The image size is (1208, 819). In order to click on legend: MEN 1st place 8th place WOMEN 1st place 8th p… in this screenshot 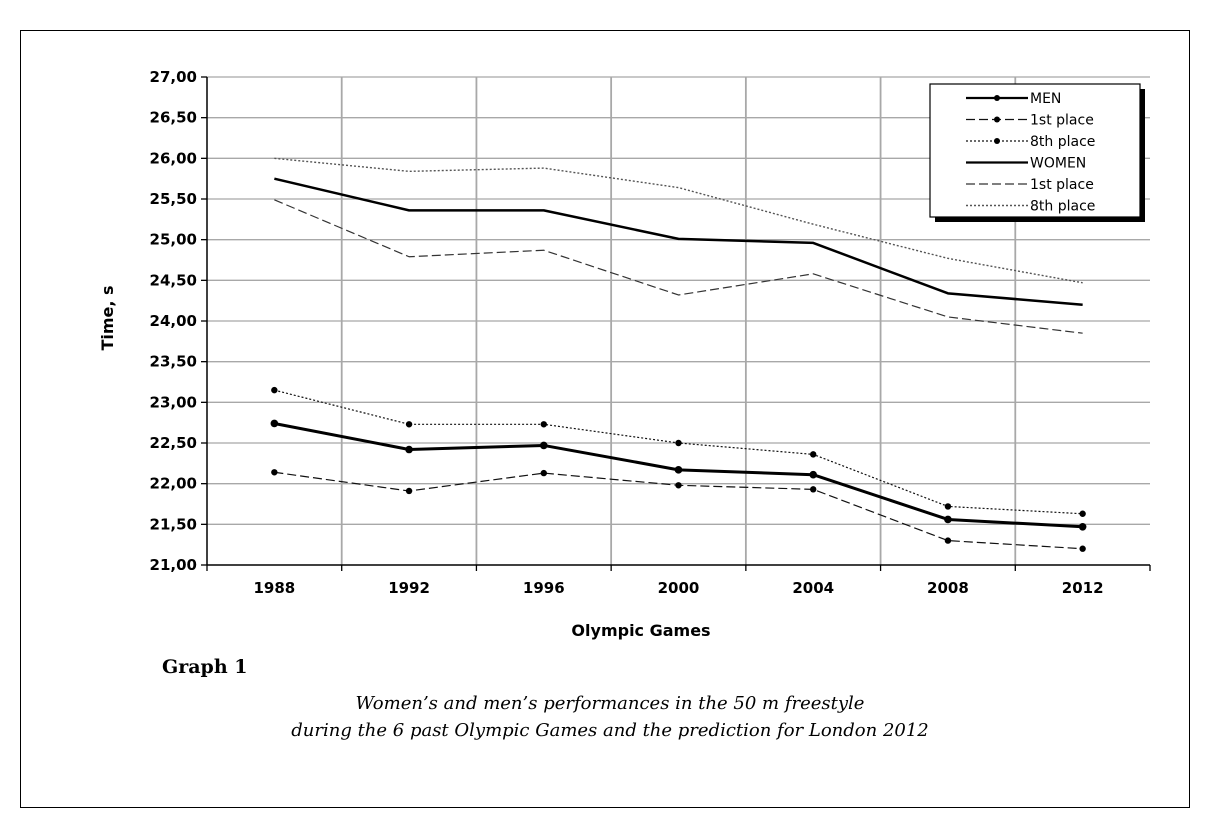, I will do `click(1037, 152)`.